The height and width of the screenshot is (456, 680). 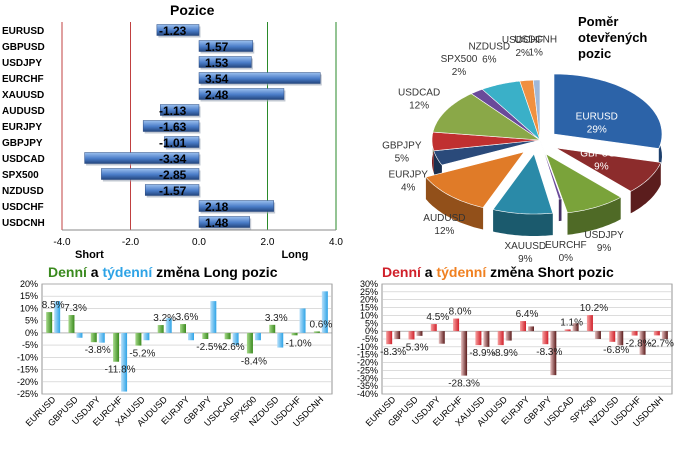 I want to click on category-label-eurchf: EURCHF, so click(x=23, y=79).